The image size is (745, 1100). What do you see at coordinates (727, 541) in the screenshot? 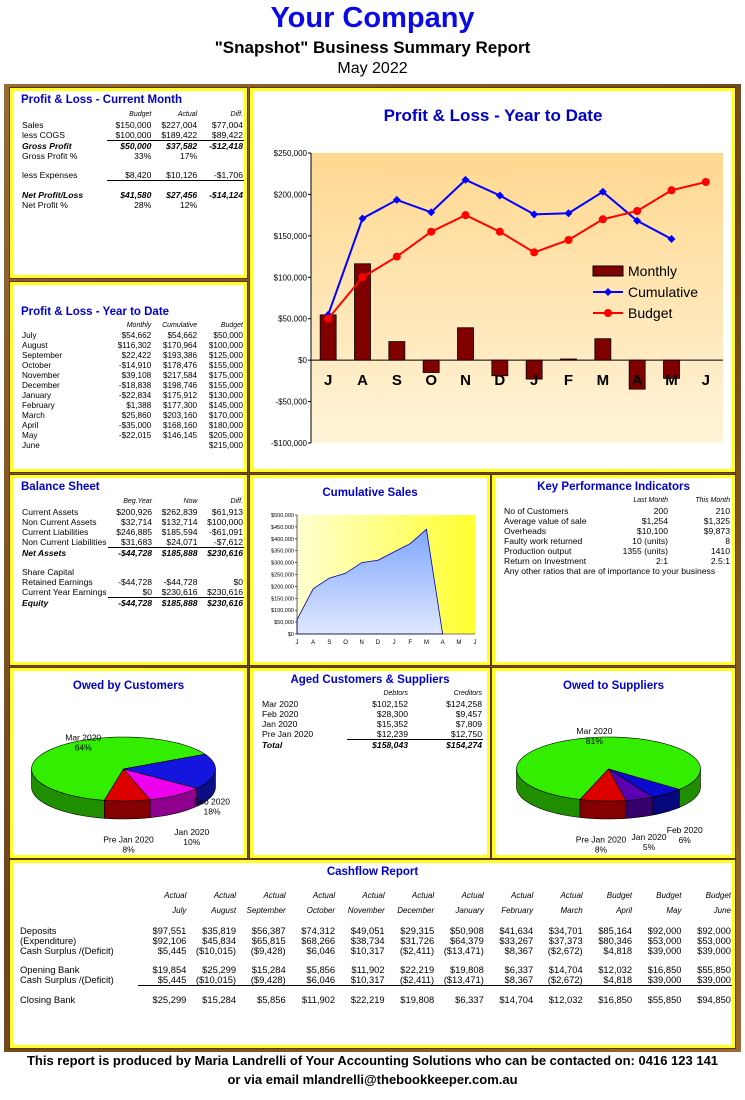
I see `value-cell: 8` at bounding box center [727, 541].